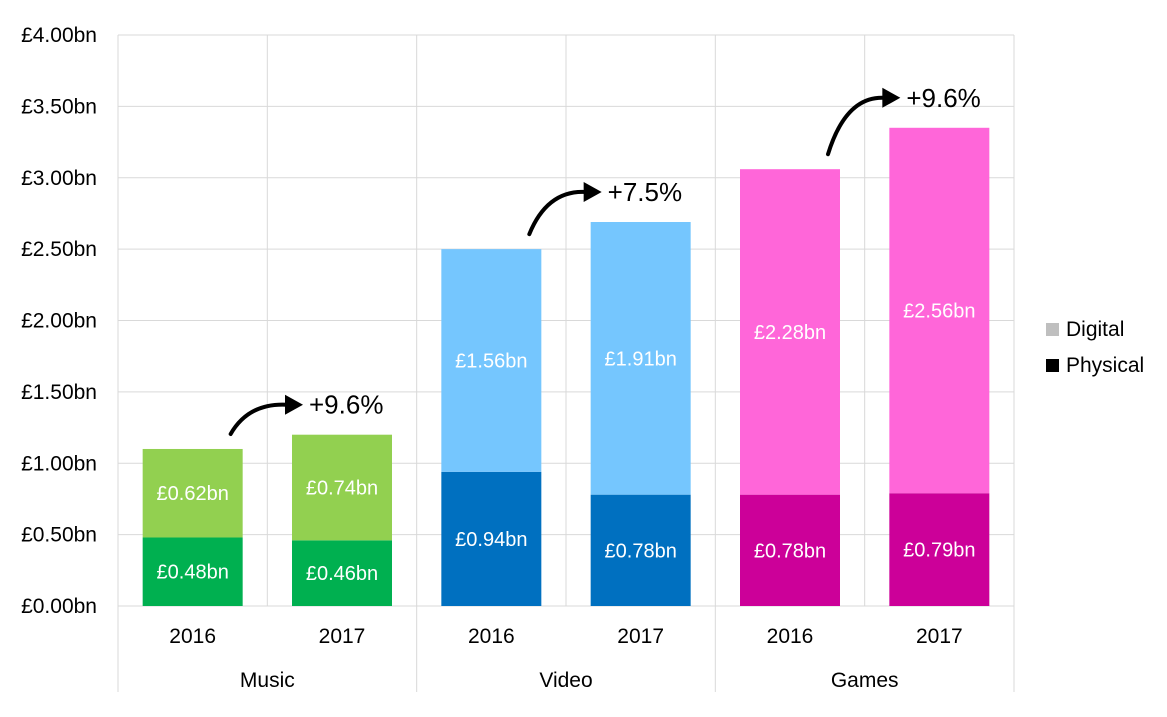 This screenshot has height=717, width=1167. I want to click on data-label-digital: £2.56bn, so click(939, 312).